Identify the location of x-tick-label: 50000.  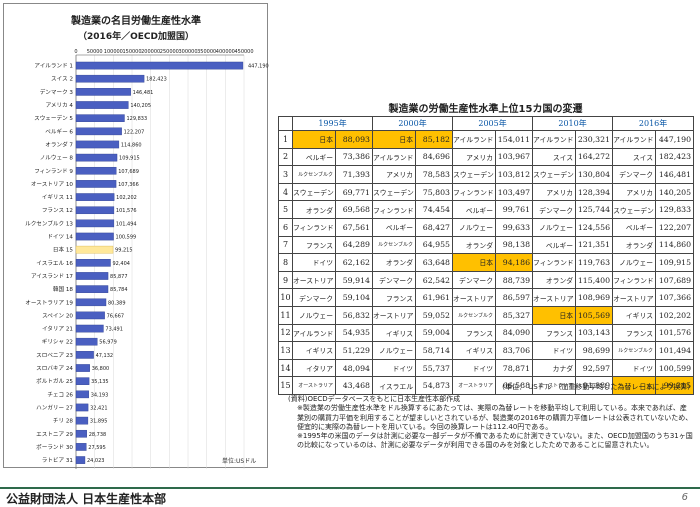
(95, 52).